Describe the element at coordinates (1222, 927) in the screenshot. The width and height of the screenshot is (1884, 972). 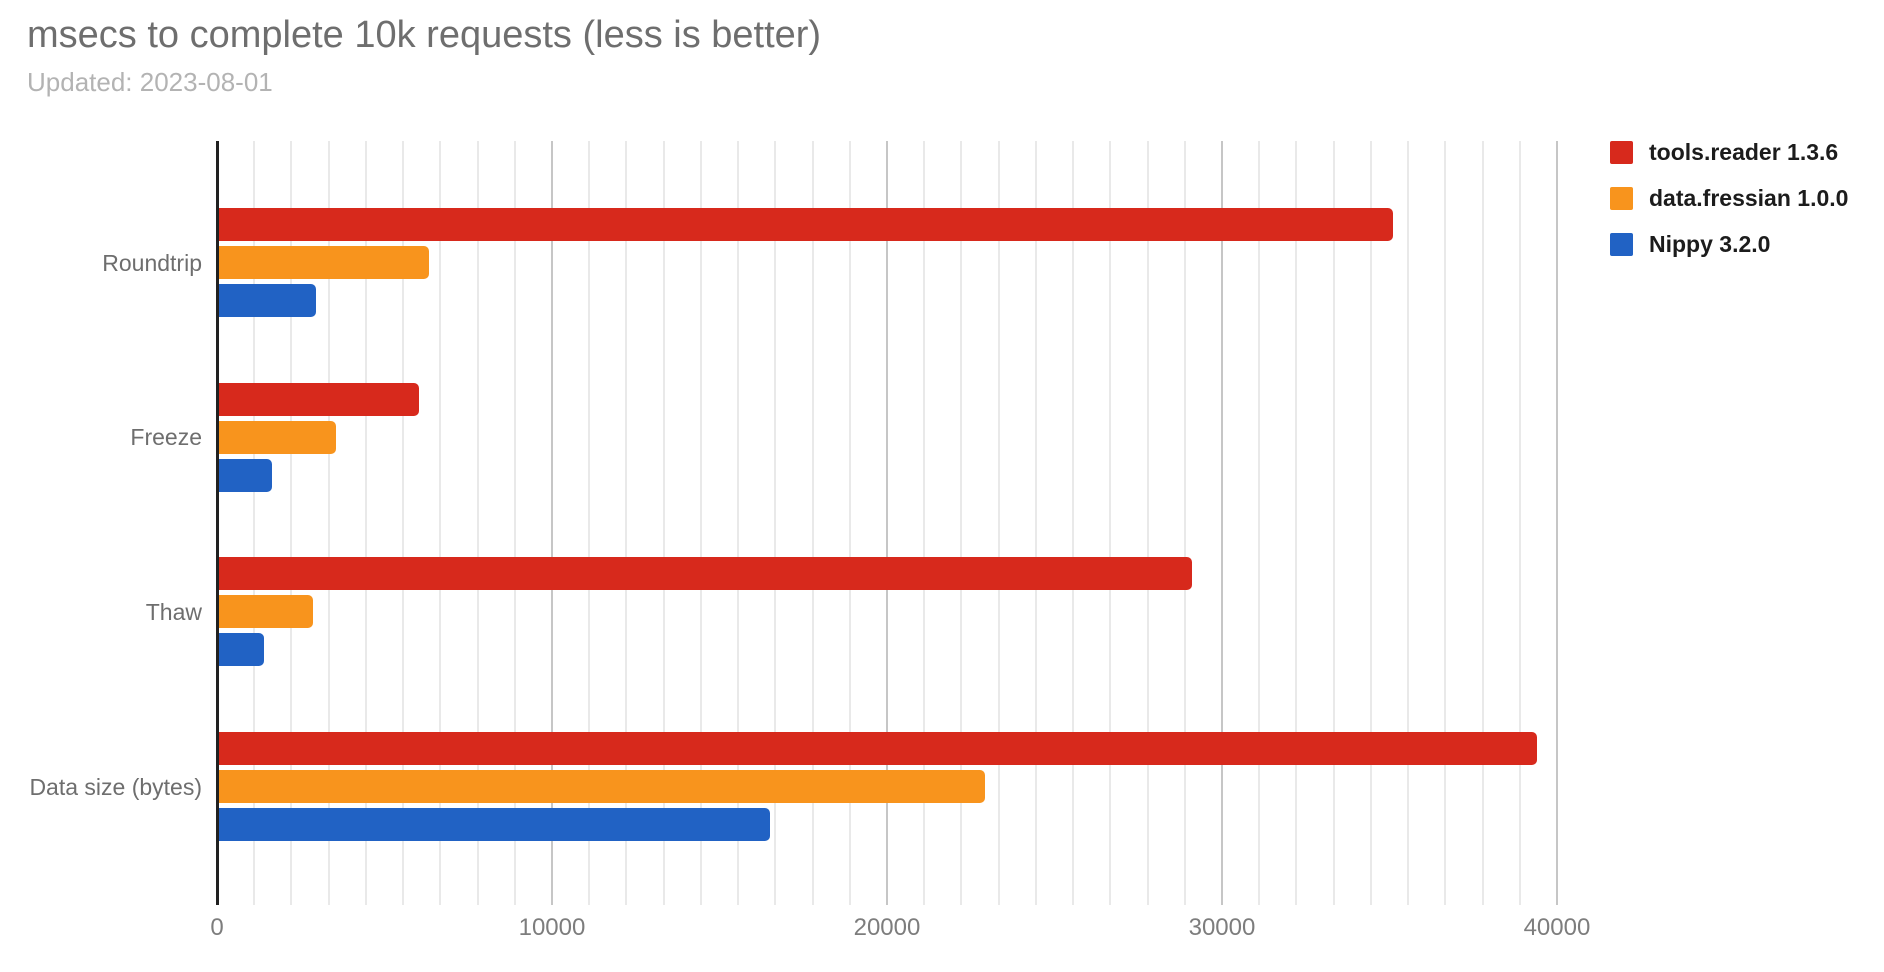
I see `x-tick-label: 30000` at that location.